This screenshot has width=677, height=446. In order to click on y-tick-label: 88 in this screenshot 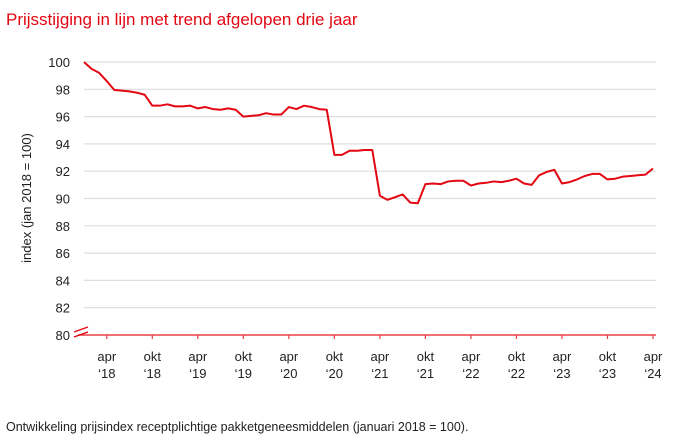, I will do `click(63, 226)`.